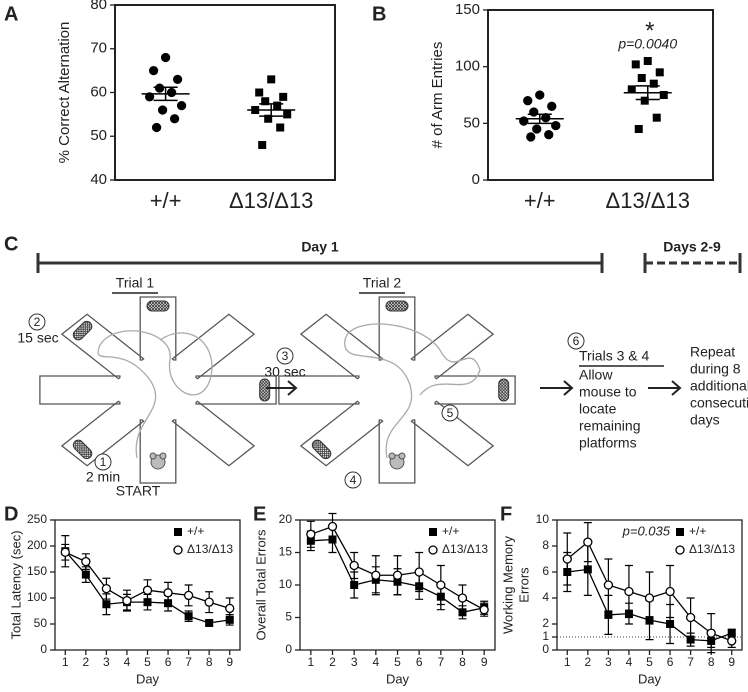  What do you see at coordinates (37, 519) in the screenshot?
I see `y-tick-label: 250` at bounding box center [37, 519].